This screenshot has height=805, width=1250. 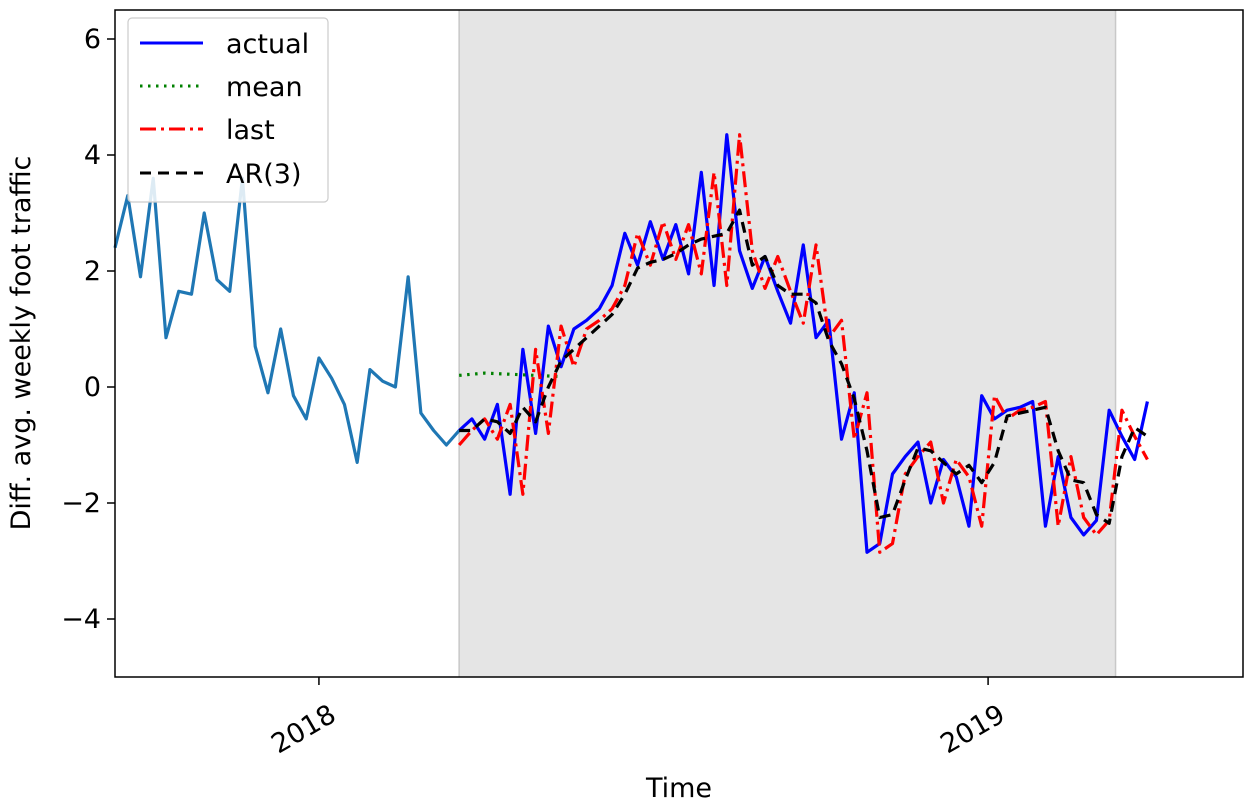 I want to click on legend-box, so click(x=228, y=110).